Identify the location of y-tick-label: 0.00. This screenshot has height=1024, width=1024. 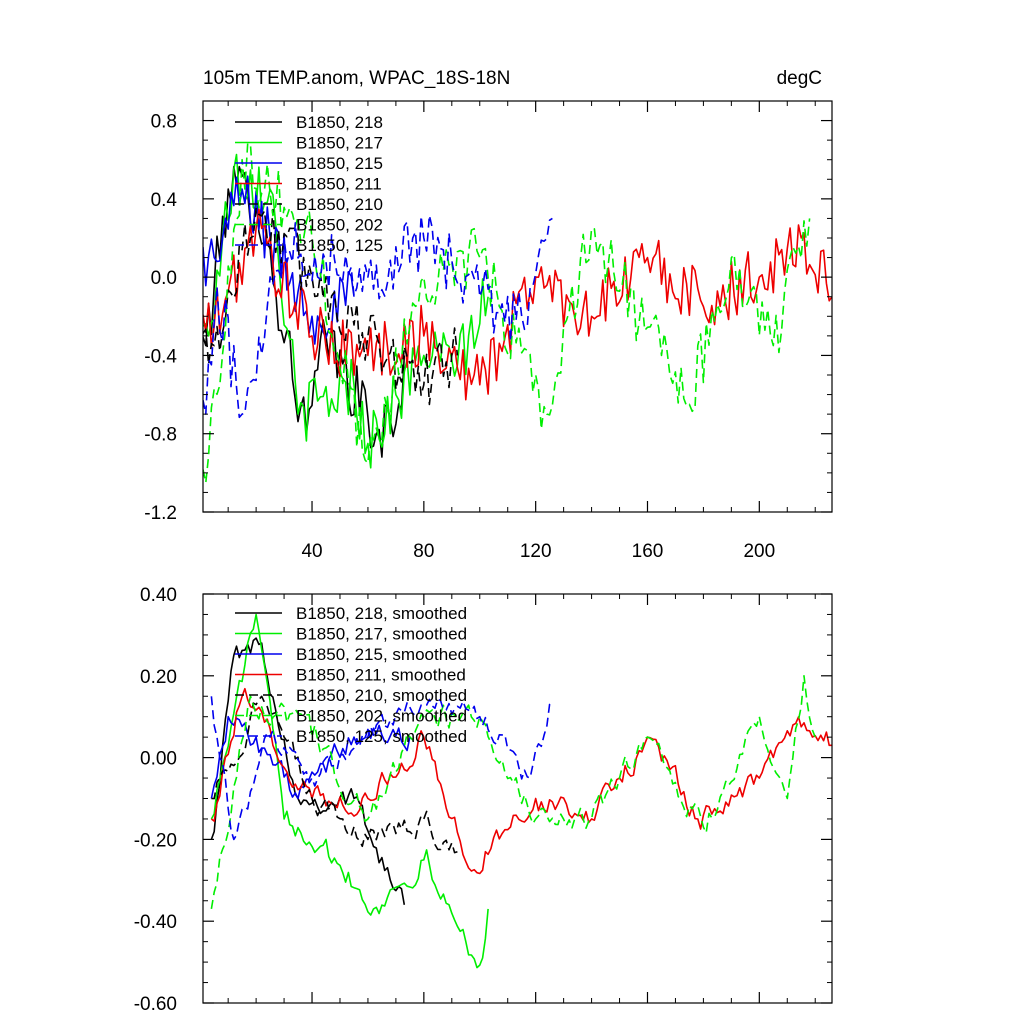
(158, 759).